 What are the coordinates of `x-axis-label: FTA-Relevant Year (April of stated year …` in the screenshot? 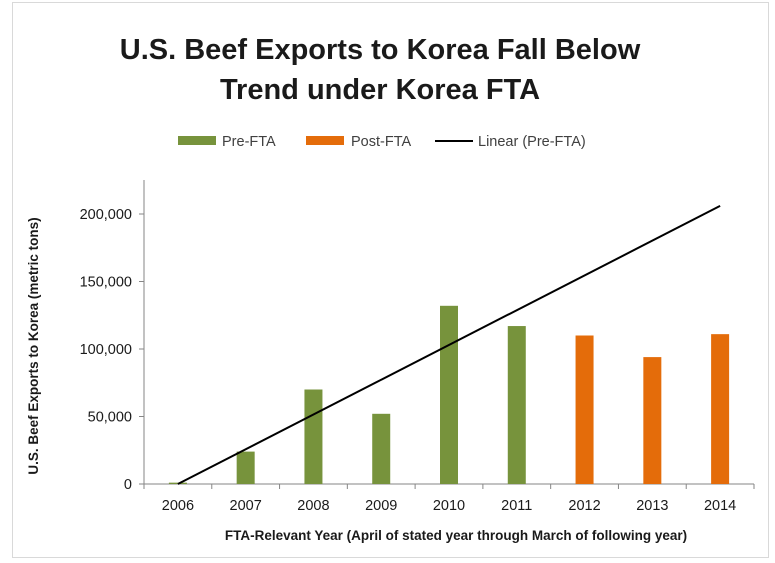 It's located at (456, 535).